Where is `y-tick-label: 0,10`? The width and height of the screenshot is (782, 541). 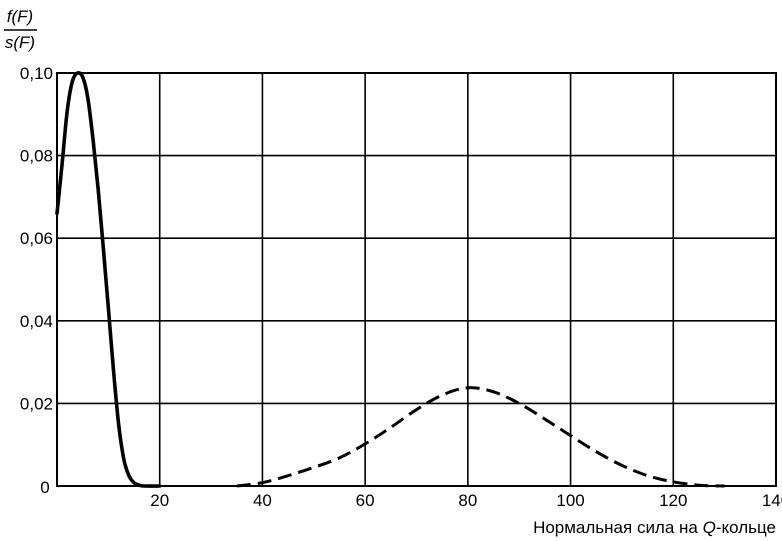
y-tick-label: 0,10 is located at coordinates (36, 73).